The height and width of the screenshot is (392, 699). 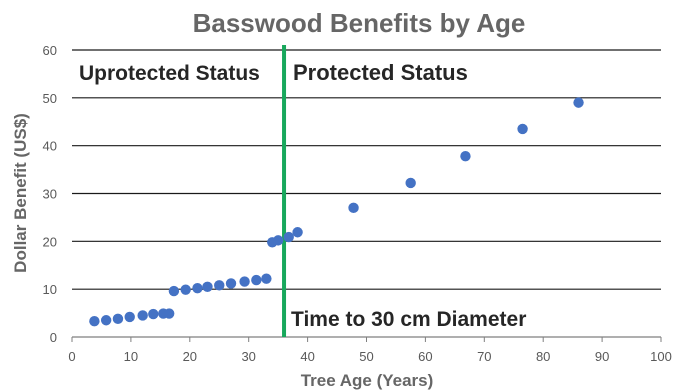 I want to click on y-tick-label-30: 30, so click(x=50, y=194).